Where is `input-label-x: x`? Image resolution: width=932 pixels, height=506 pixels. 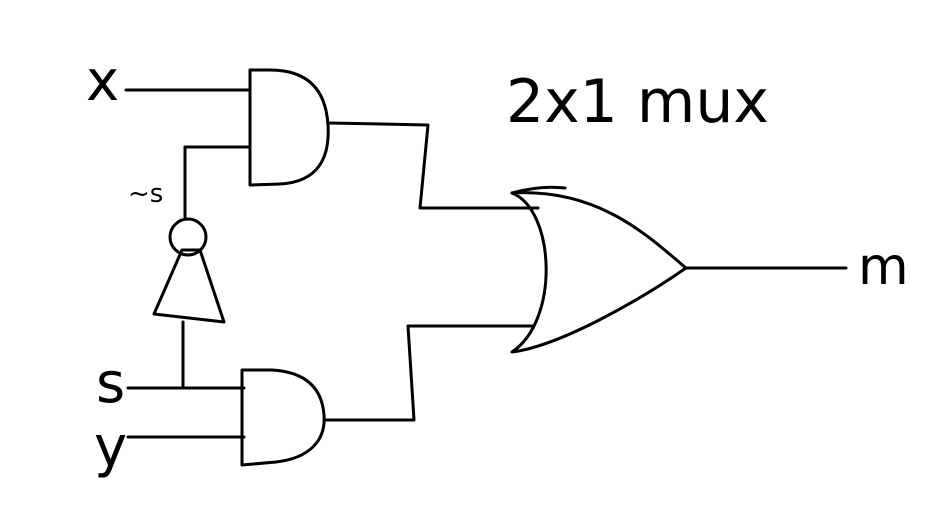 input-label-x: x is located at coordinates (102, 81).